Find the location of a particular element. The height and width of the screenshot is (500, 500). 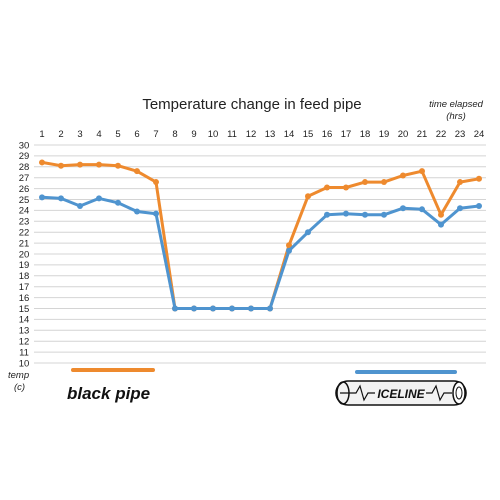

y-tick-label-21: 21 is located at coordinates (24, 243).